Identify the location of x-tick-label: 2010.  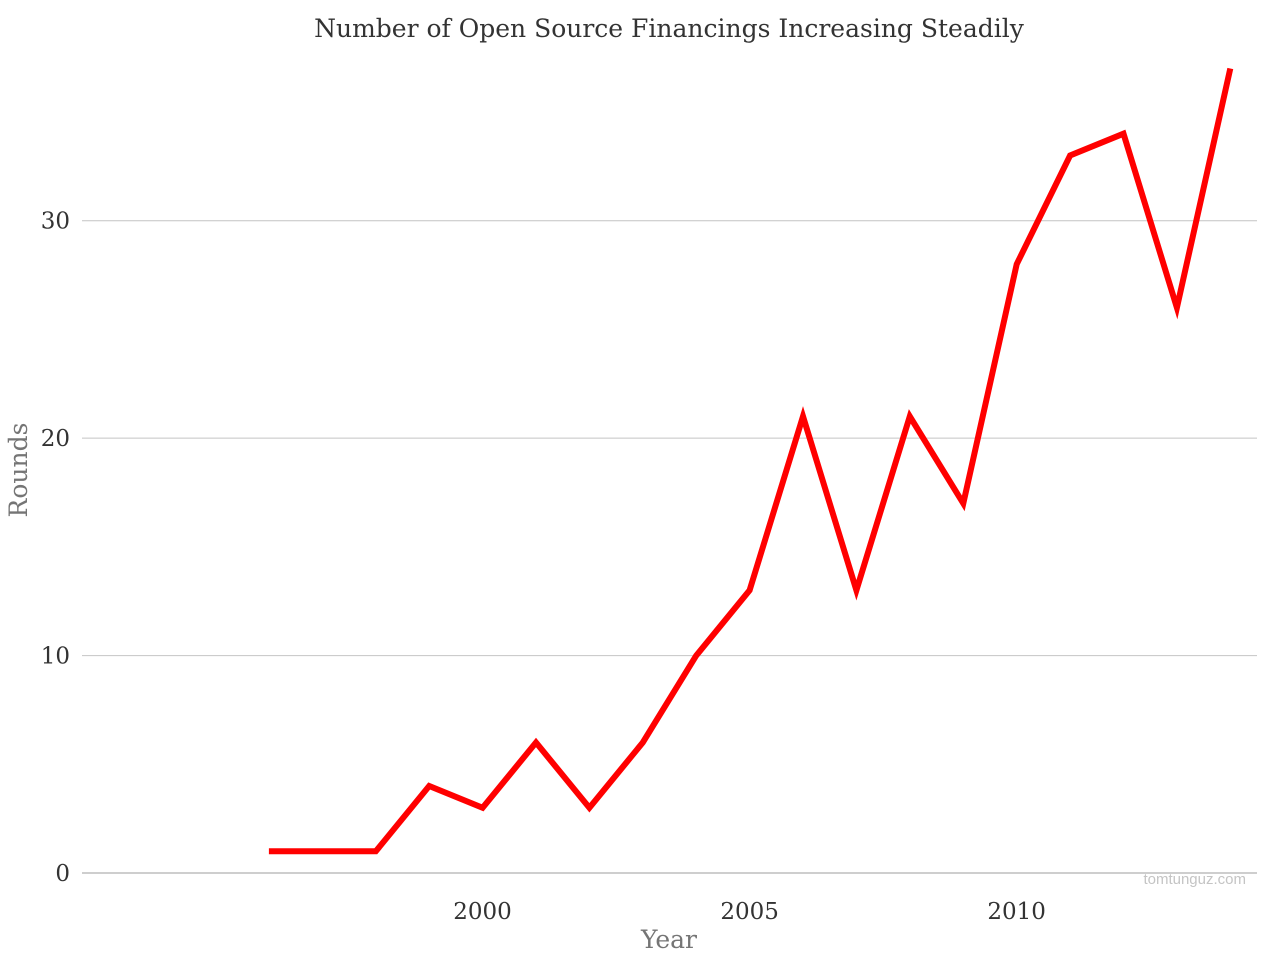
(1016, 912).